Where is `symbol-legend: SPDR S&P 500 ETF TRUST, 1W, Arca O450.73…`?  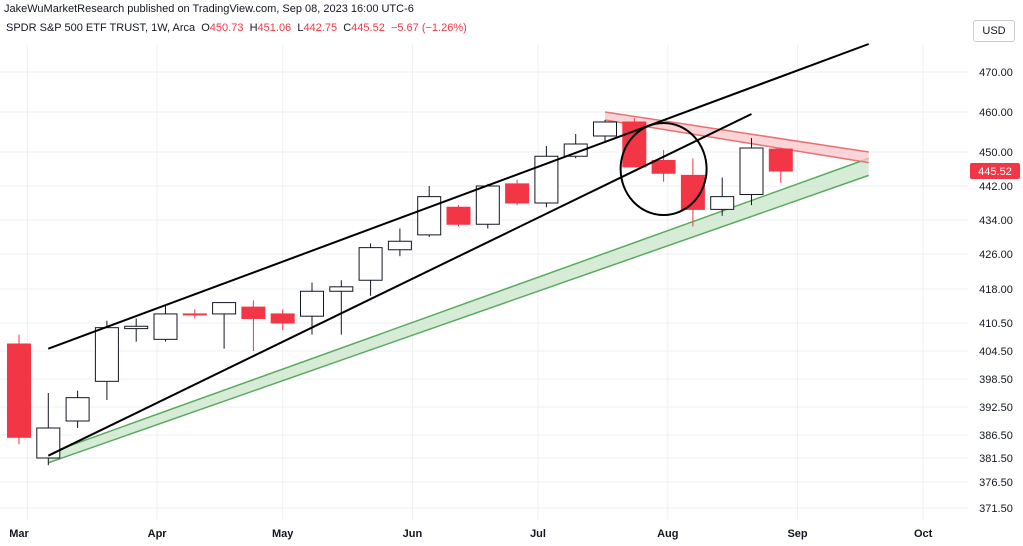 symbol-legend: SPDR S&P 500 ETF TRUST, 1W, Arca O450.73… is located at coordinates (236, 28).